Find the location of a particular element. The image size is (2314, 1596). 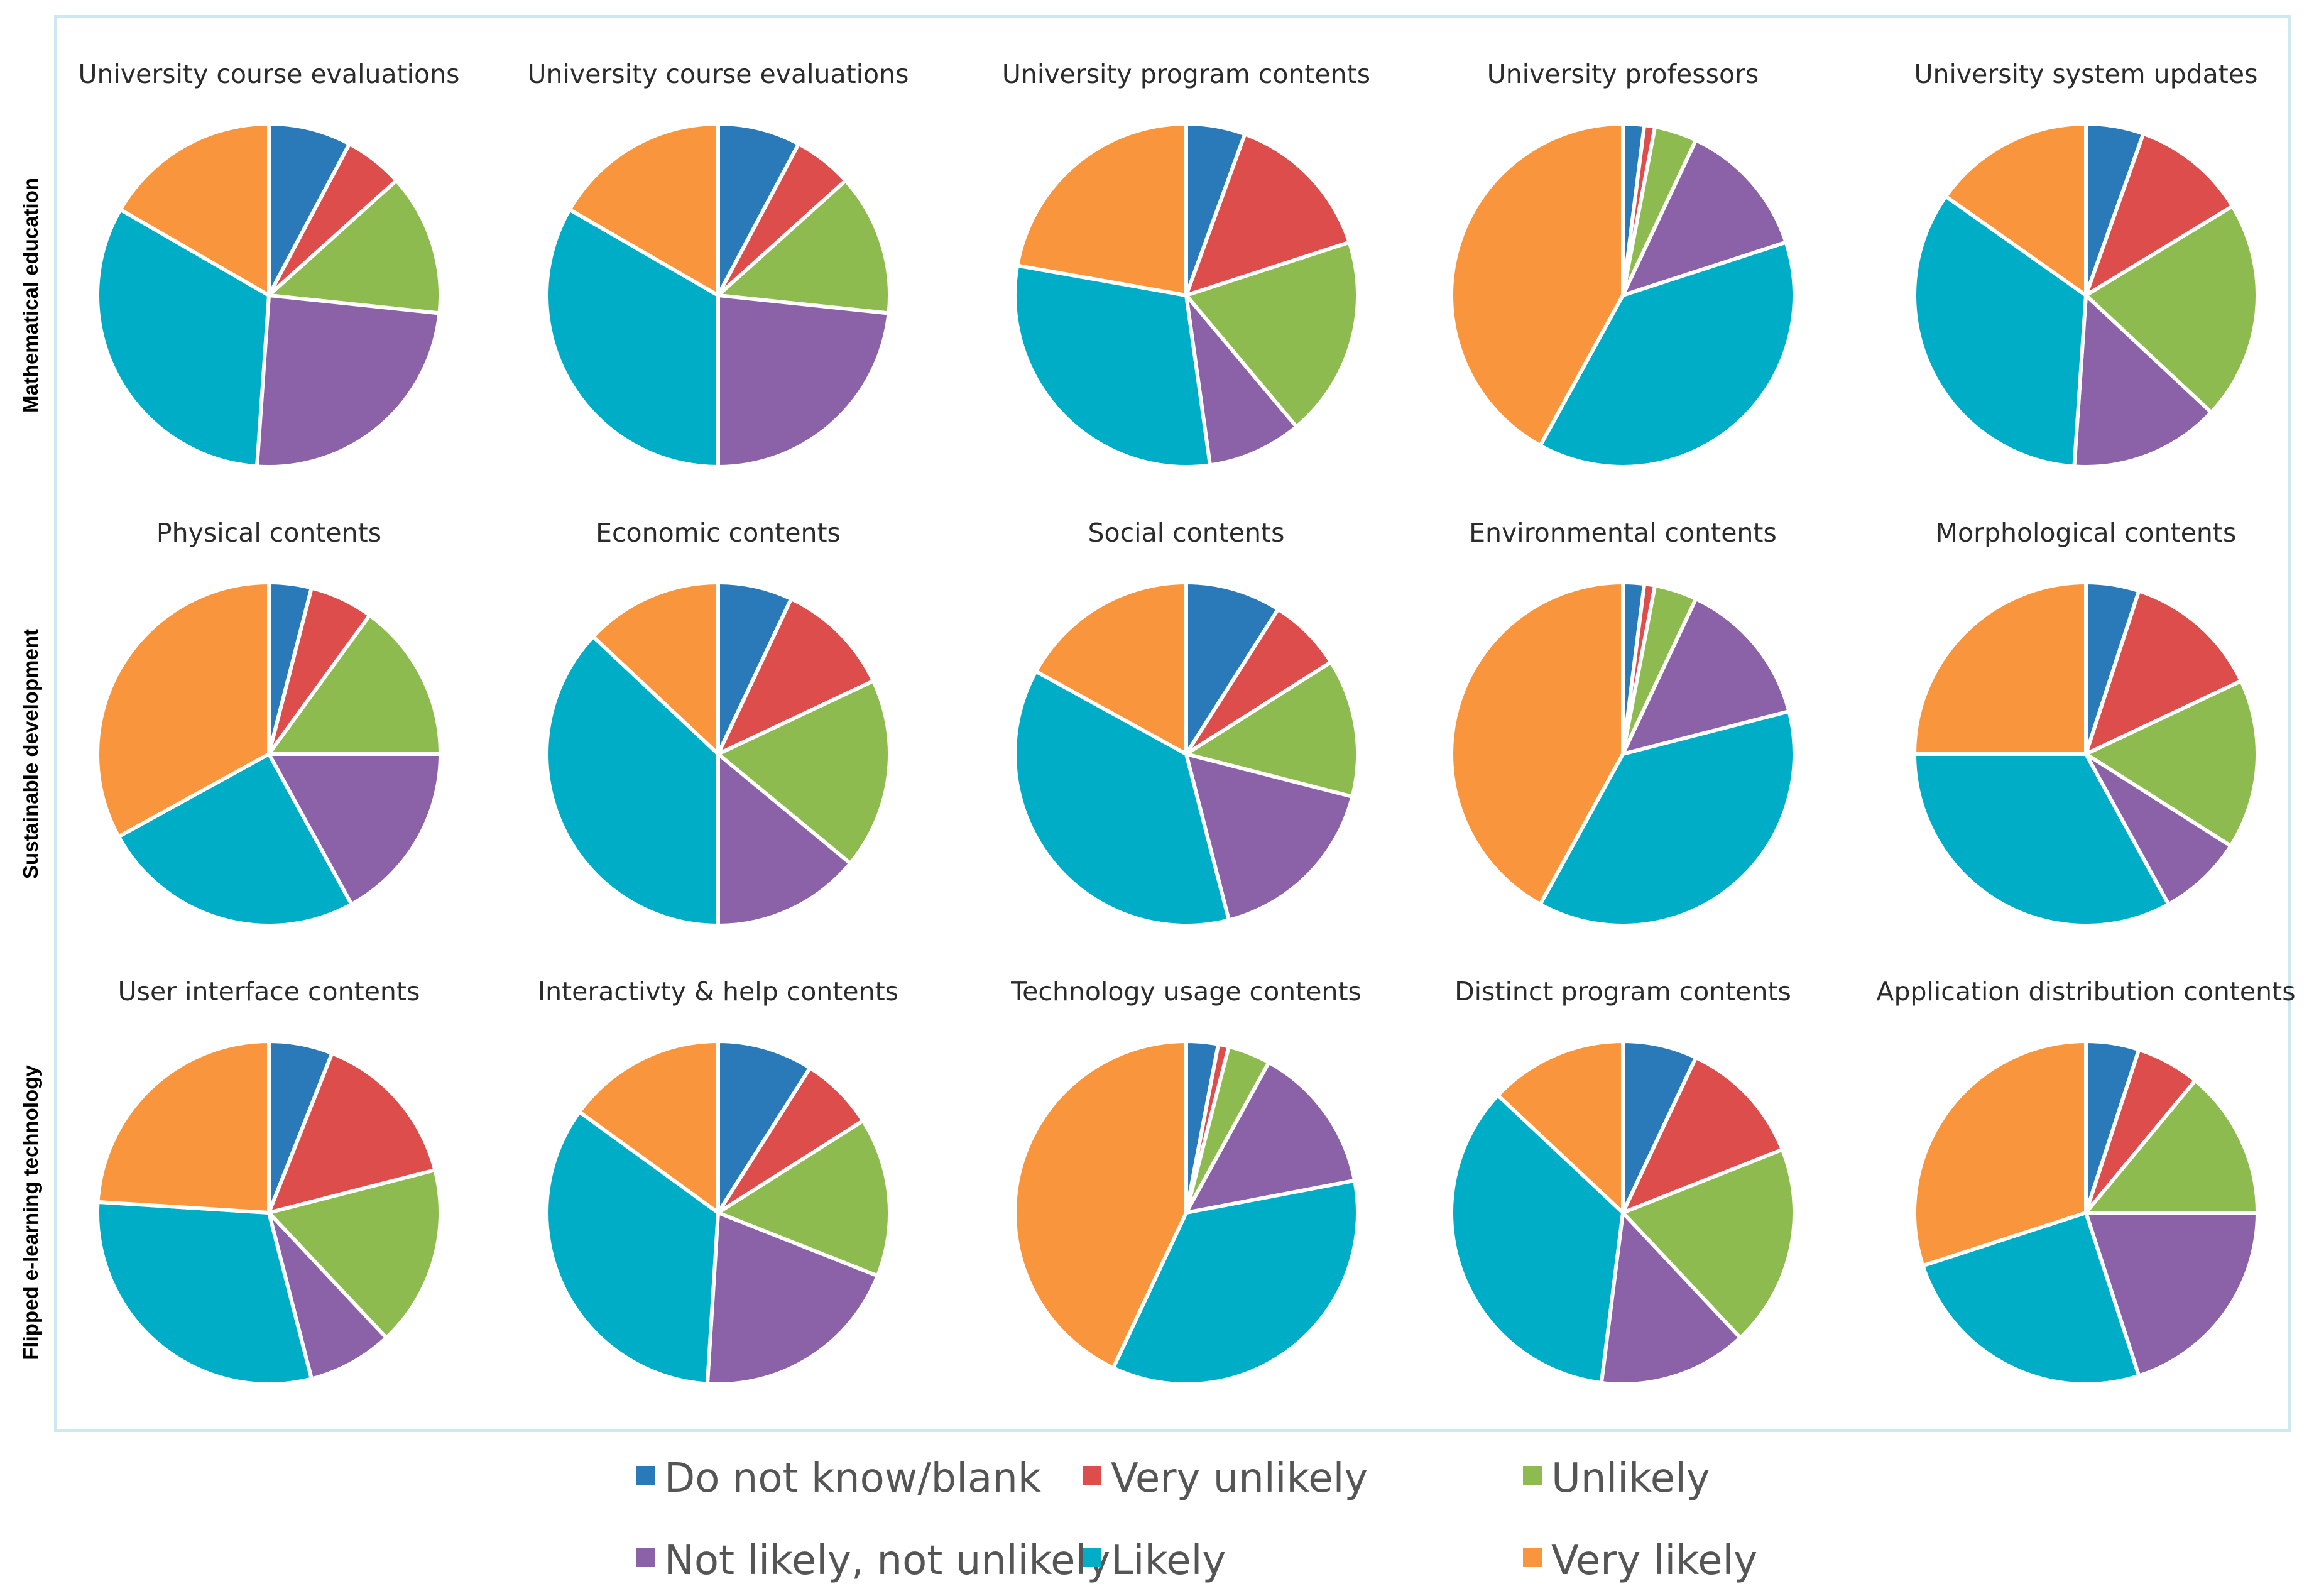

row-label-flipped-e-learning-technology: Flipped e-learning technology is located at coordinates (30, 1212).